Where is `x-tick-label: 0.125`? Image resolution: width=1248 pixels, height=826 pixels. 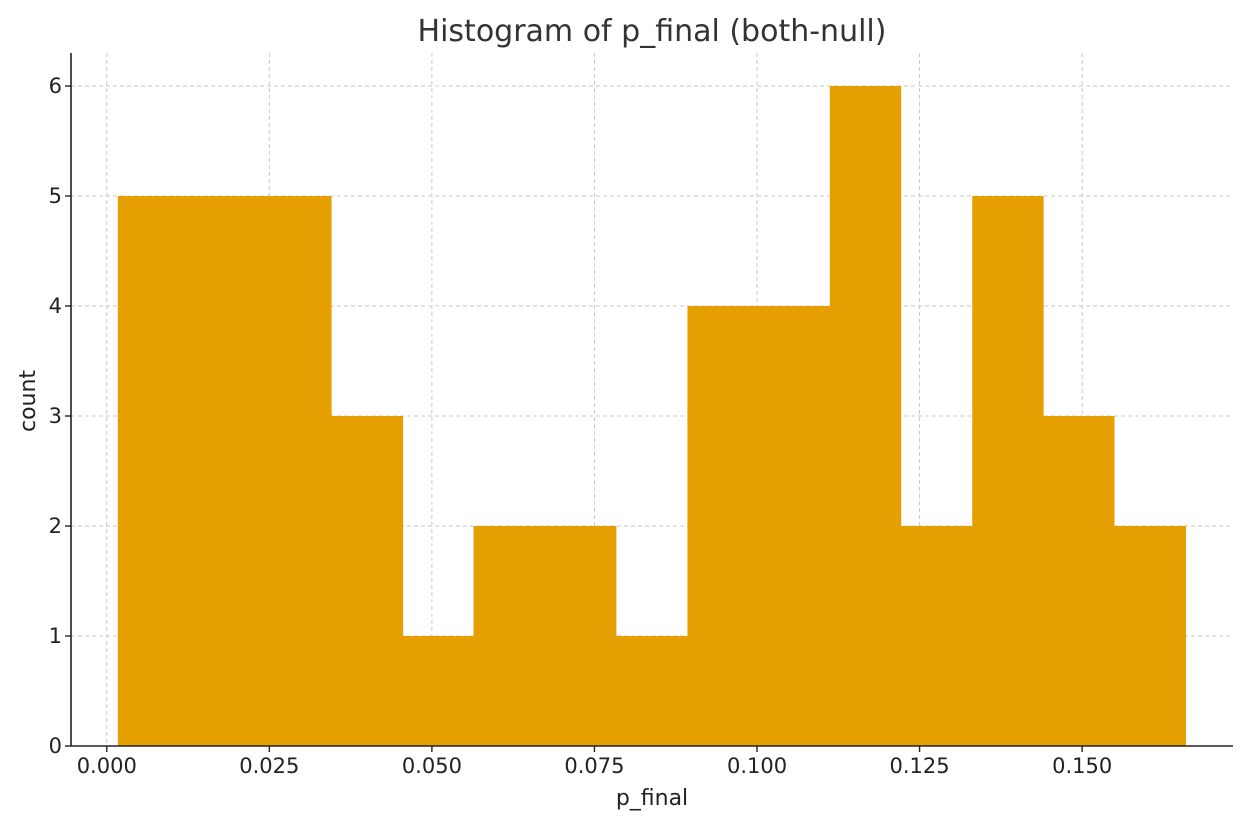
x-tick-label: 0.125 is located at coordinates (920, 766).